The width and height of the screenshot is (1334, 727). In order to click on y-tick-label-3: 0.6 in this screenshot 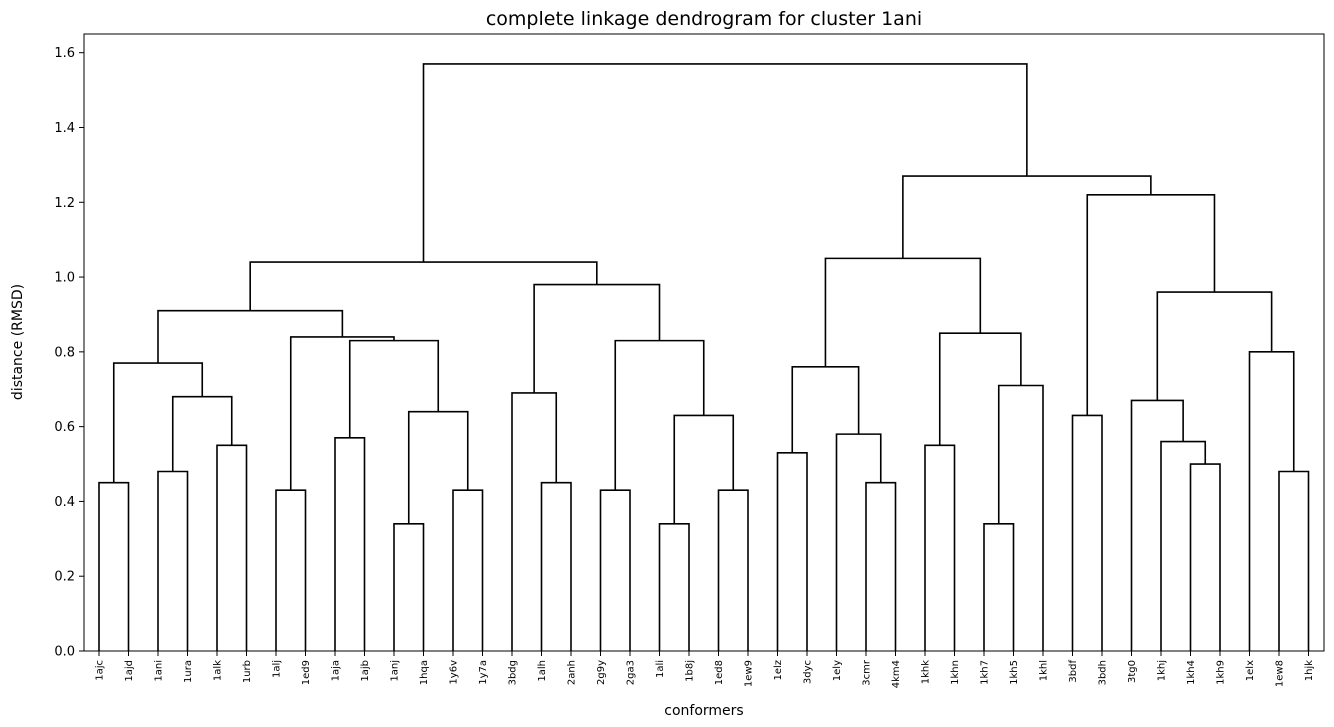, I will do `click(64, 427)`.